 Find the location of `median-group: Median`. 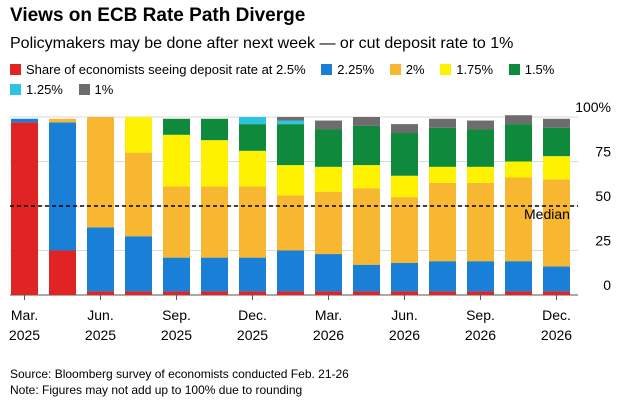

median-group: Median is located at coordinates (294, 213).